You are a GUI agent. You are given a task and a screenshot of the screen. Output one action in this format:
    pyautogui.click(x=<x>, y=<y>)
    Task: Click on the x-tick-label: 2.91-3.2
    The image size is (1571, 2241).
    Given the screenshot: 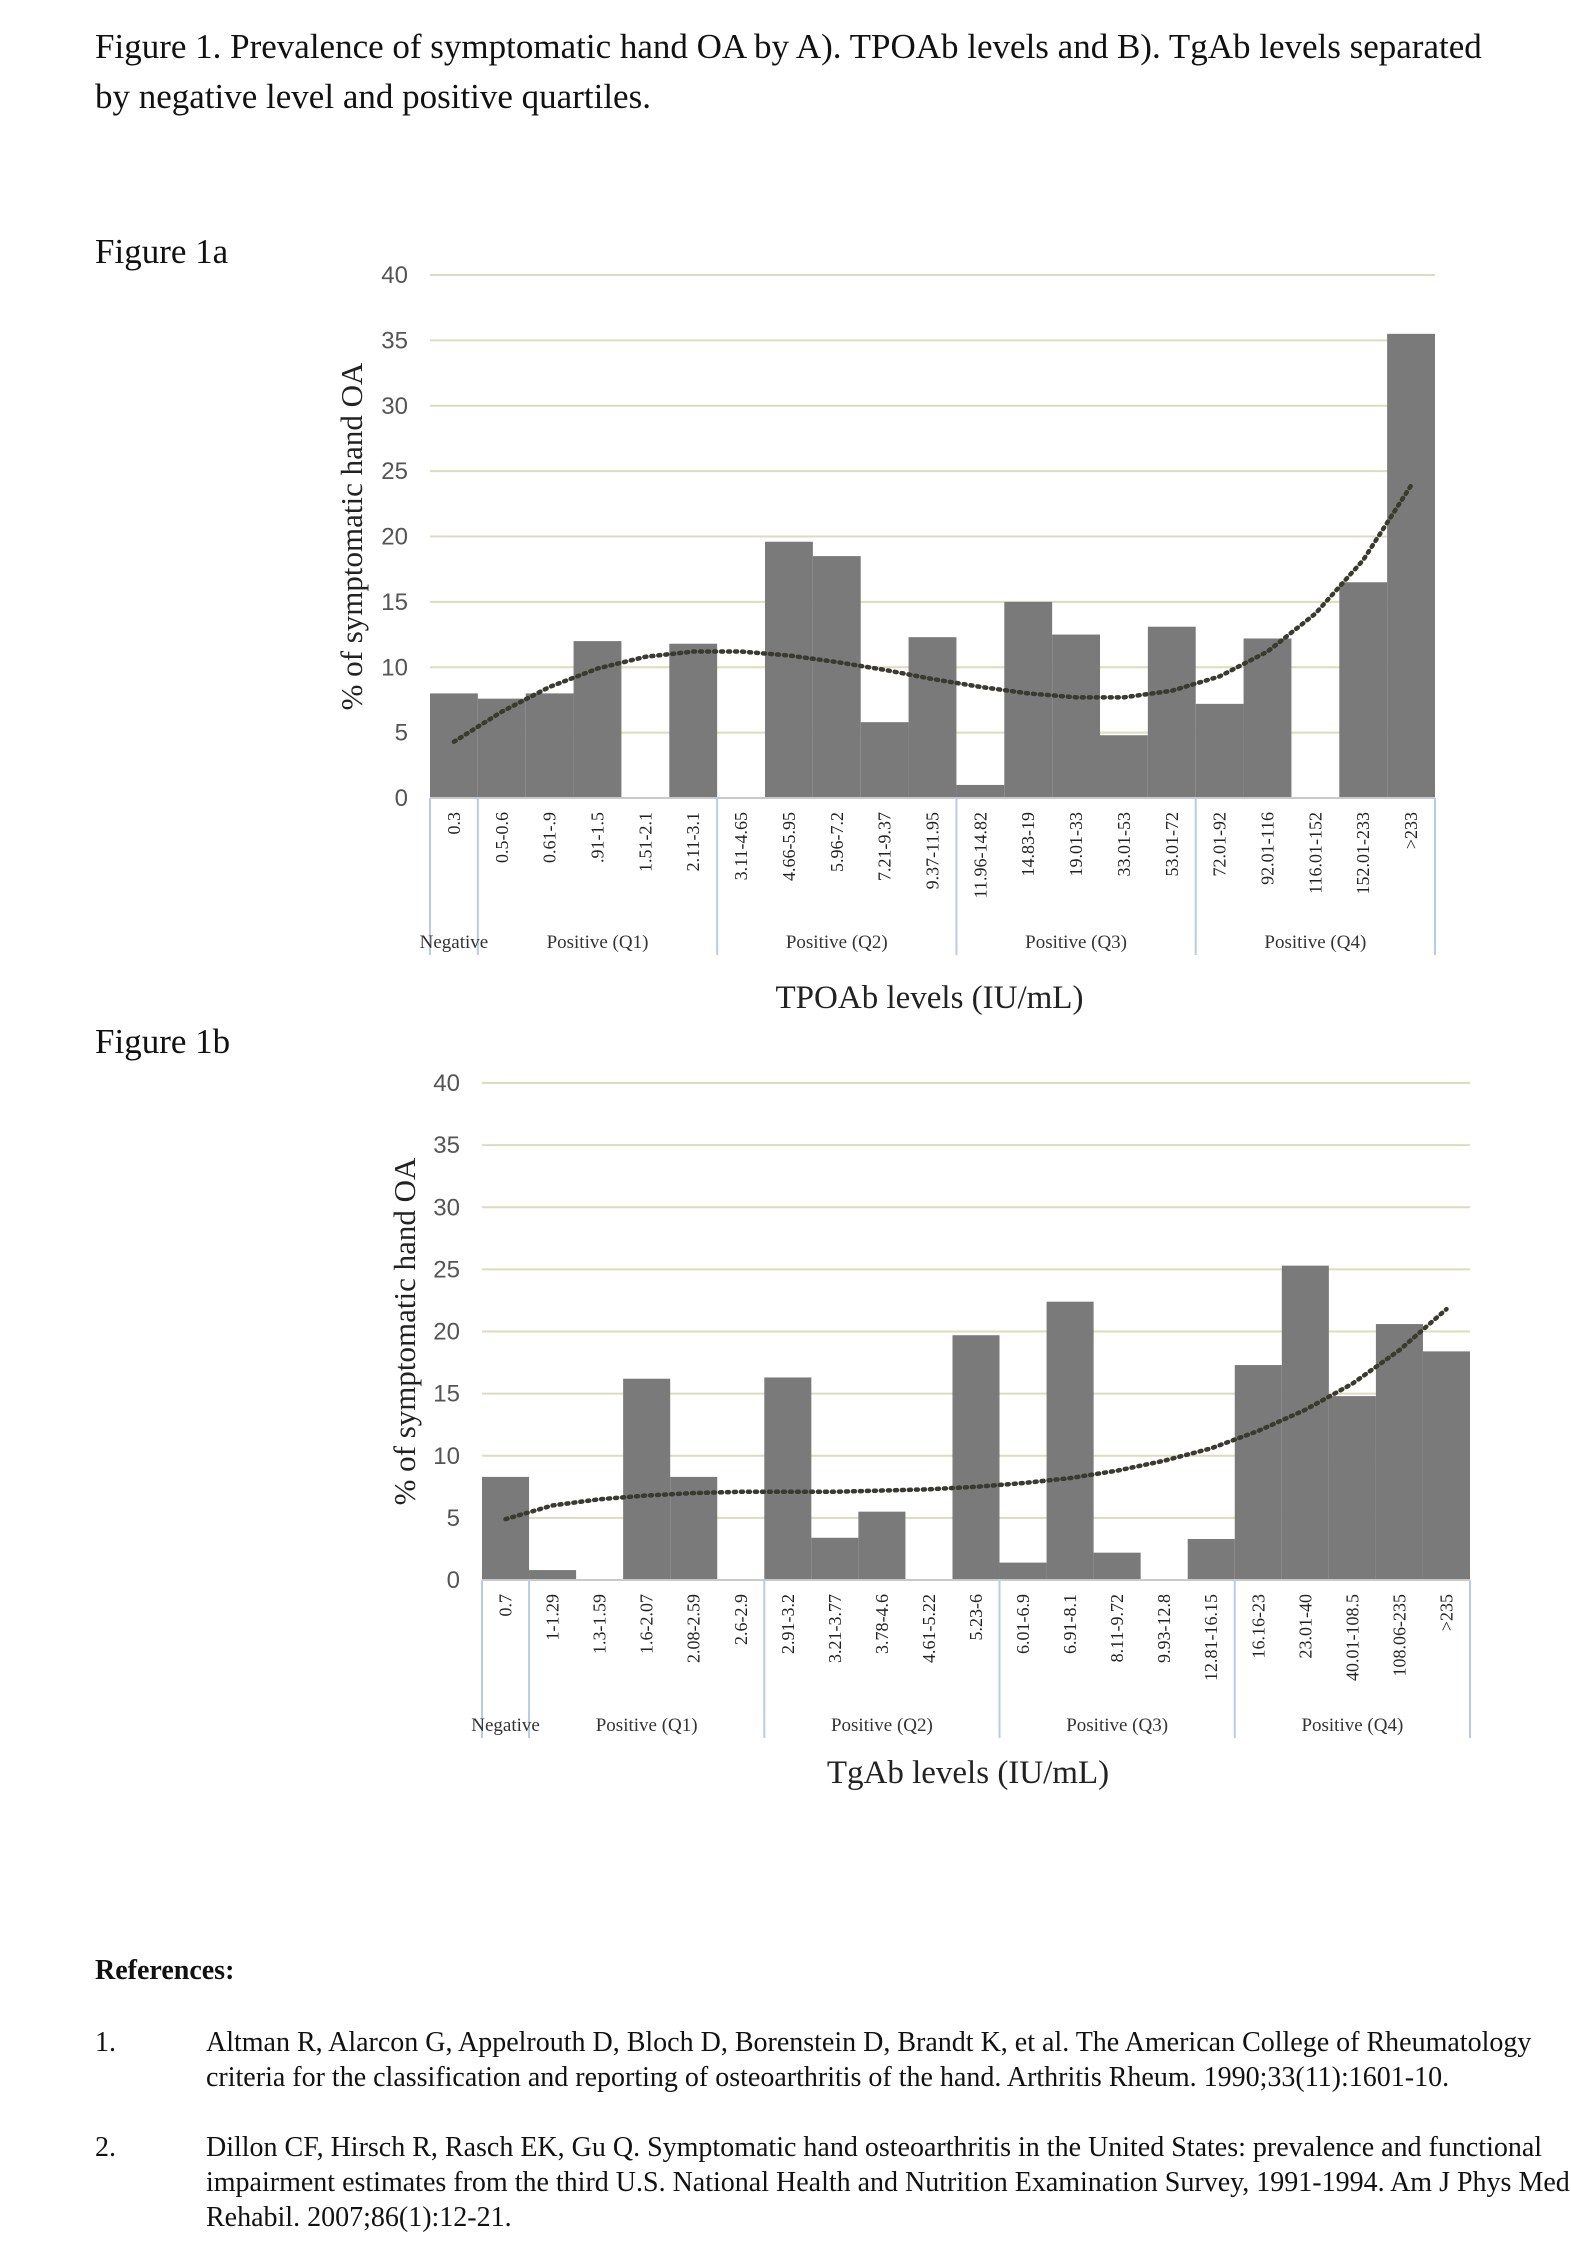 What is the action you would take?
    pyautogui.click(x=788, y=1624)
    